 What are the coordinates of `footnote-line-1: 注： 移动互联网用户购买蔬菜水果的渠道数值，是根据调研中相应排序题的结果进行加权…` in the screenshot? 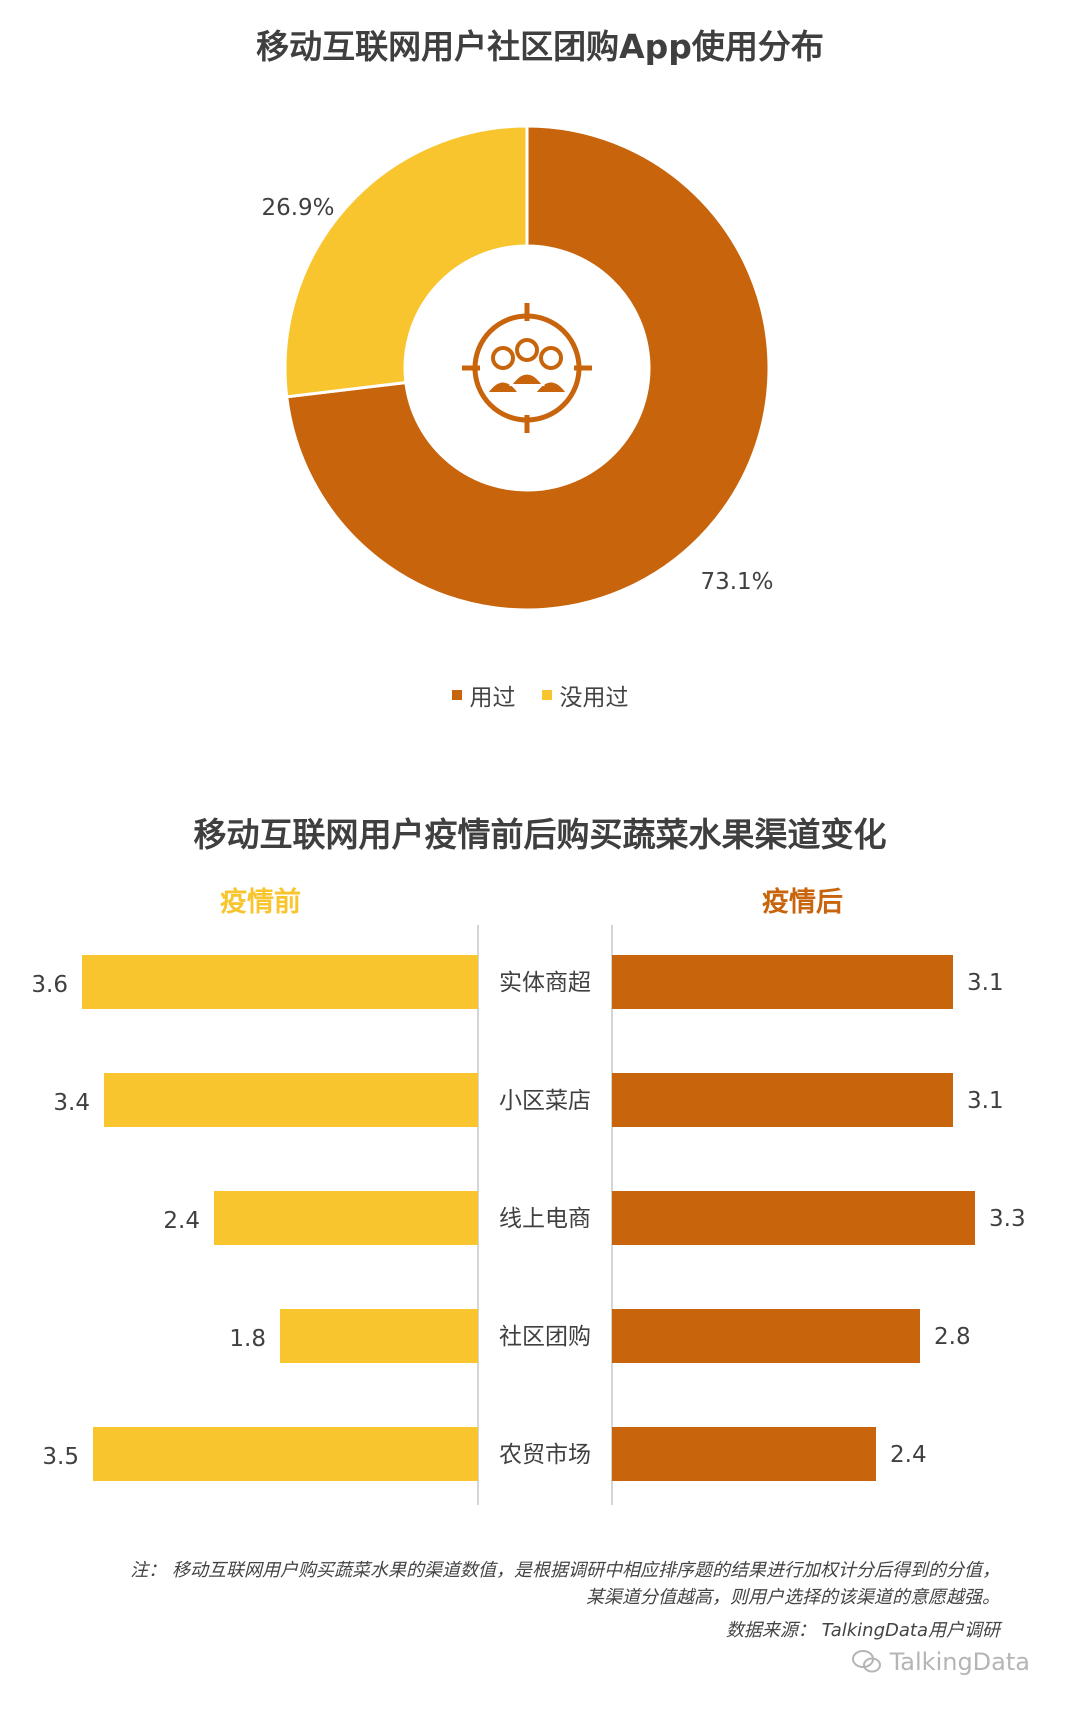 It's located at (565, 1570).